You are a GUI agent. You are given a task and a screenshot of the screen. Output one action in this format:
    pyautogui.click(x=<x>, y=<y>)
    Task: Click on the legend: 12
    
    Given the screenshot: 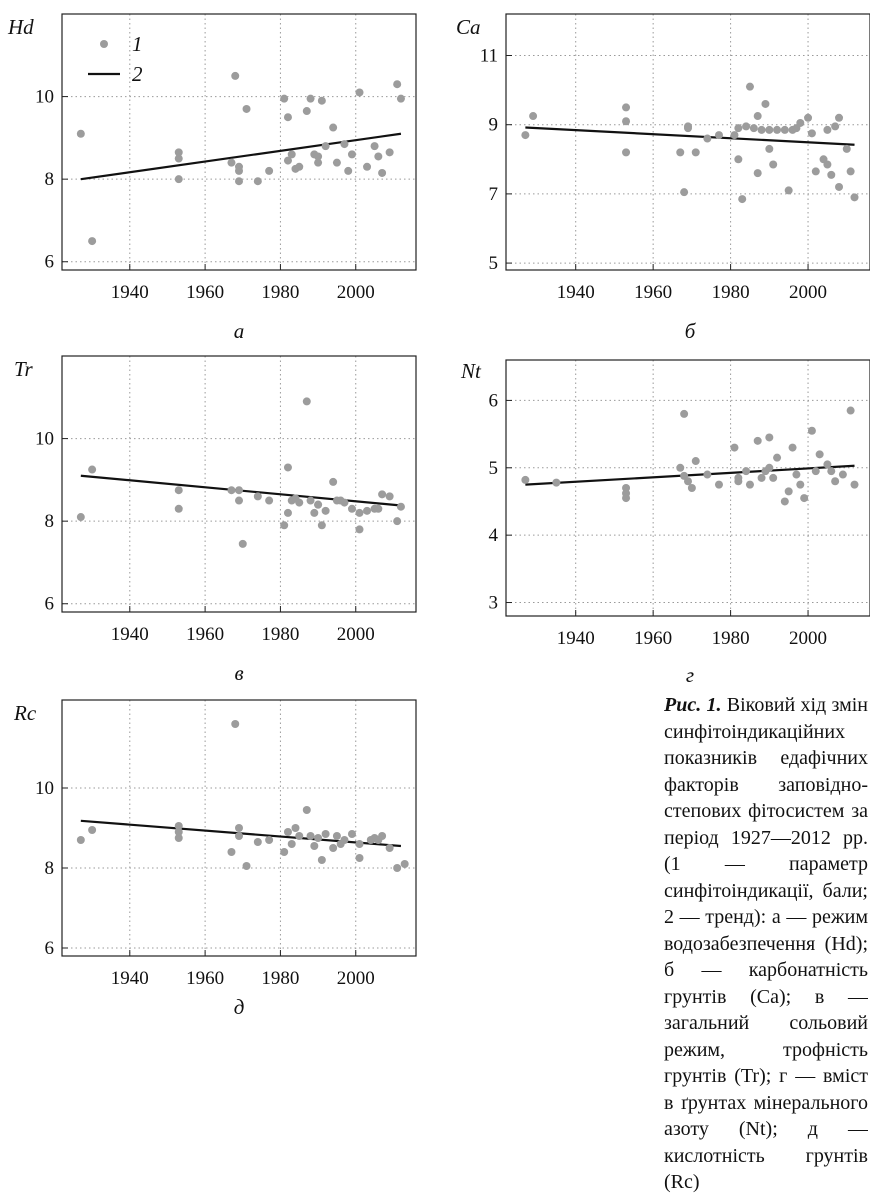 What is the action you would take?
    pyautogui.click(x=115, y=59)
    